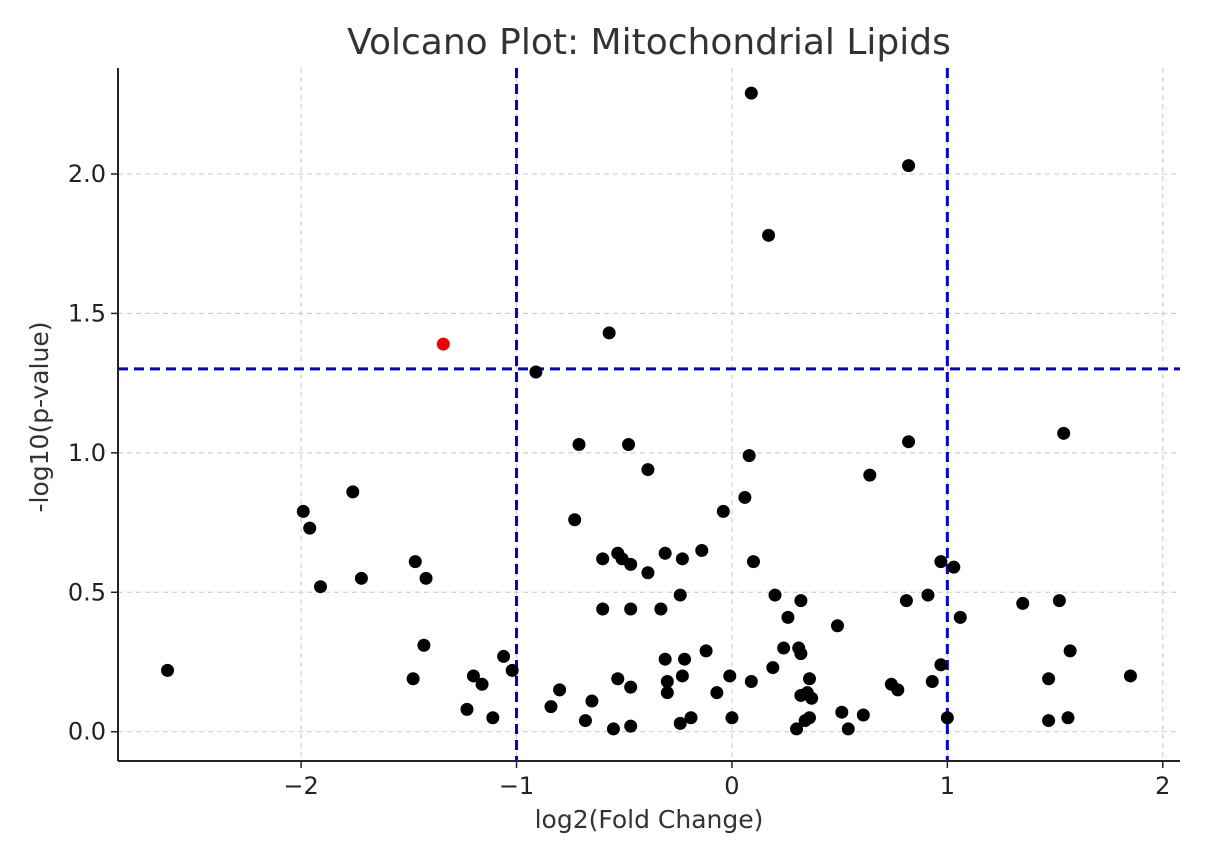 The width and height of the screenshot is (1206, 862). I want to click on x-axis-label: log2(Fold Change), so click(649, 819).